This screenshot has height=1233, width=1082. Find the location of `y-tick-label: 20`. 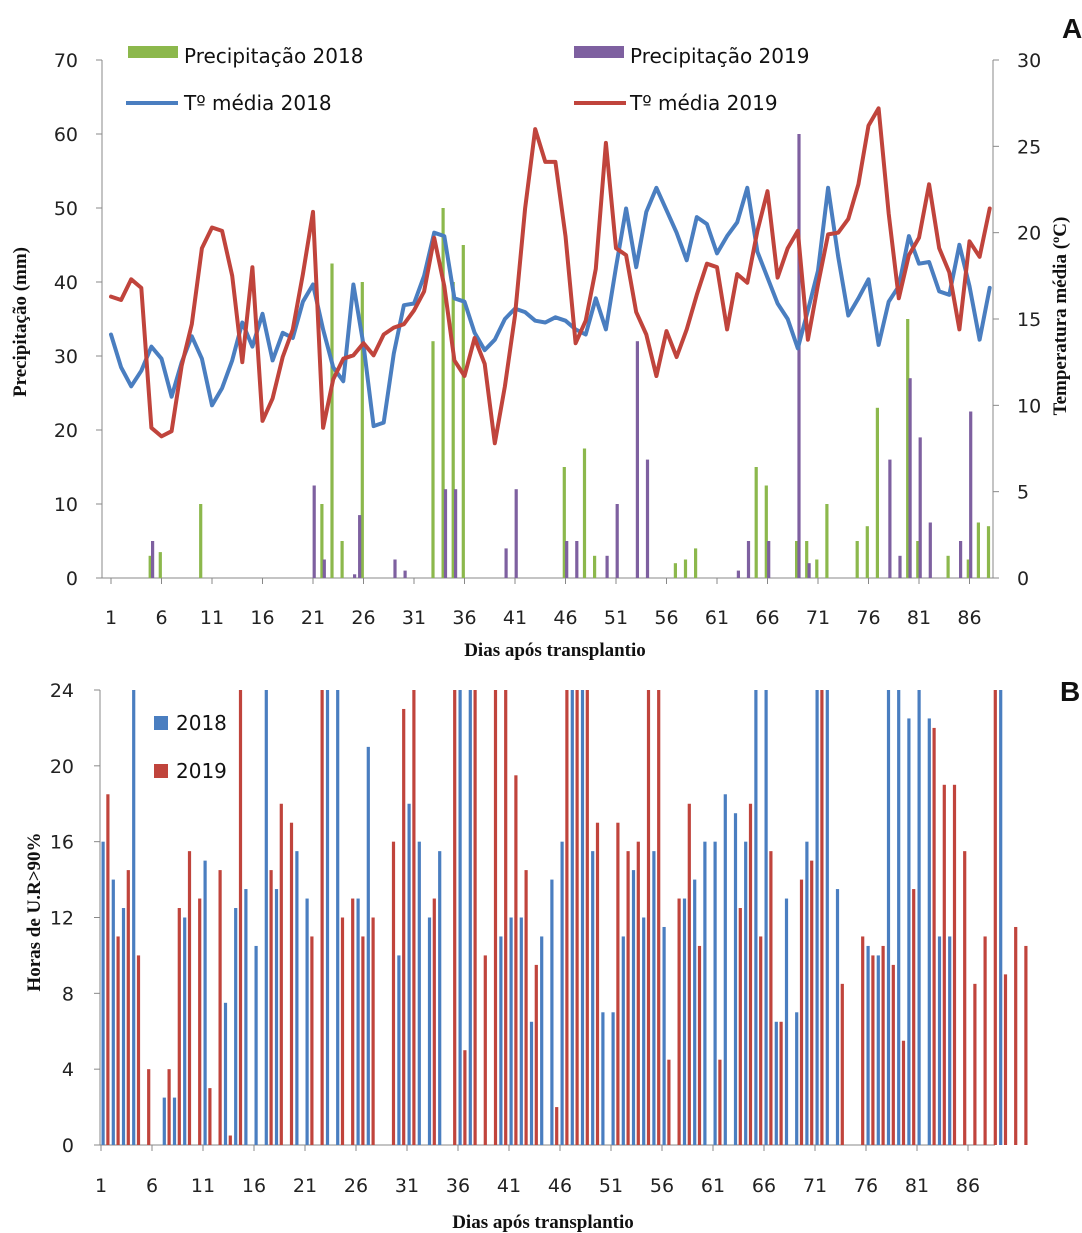

y-tick-label: 20 is located at coordinates (66, 431).